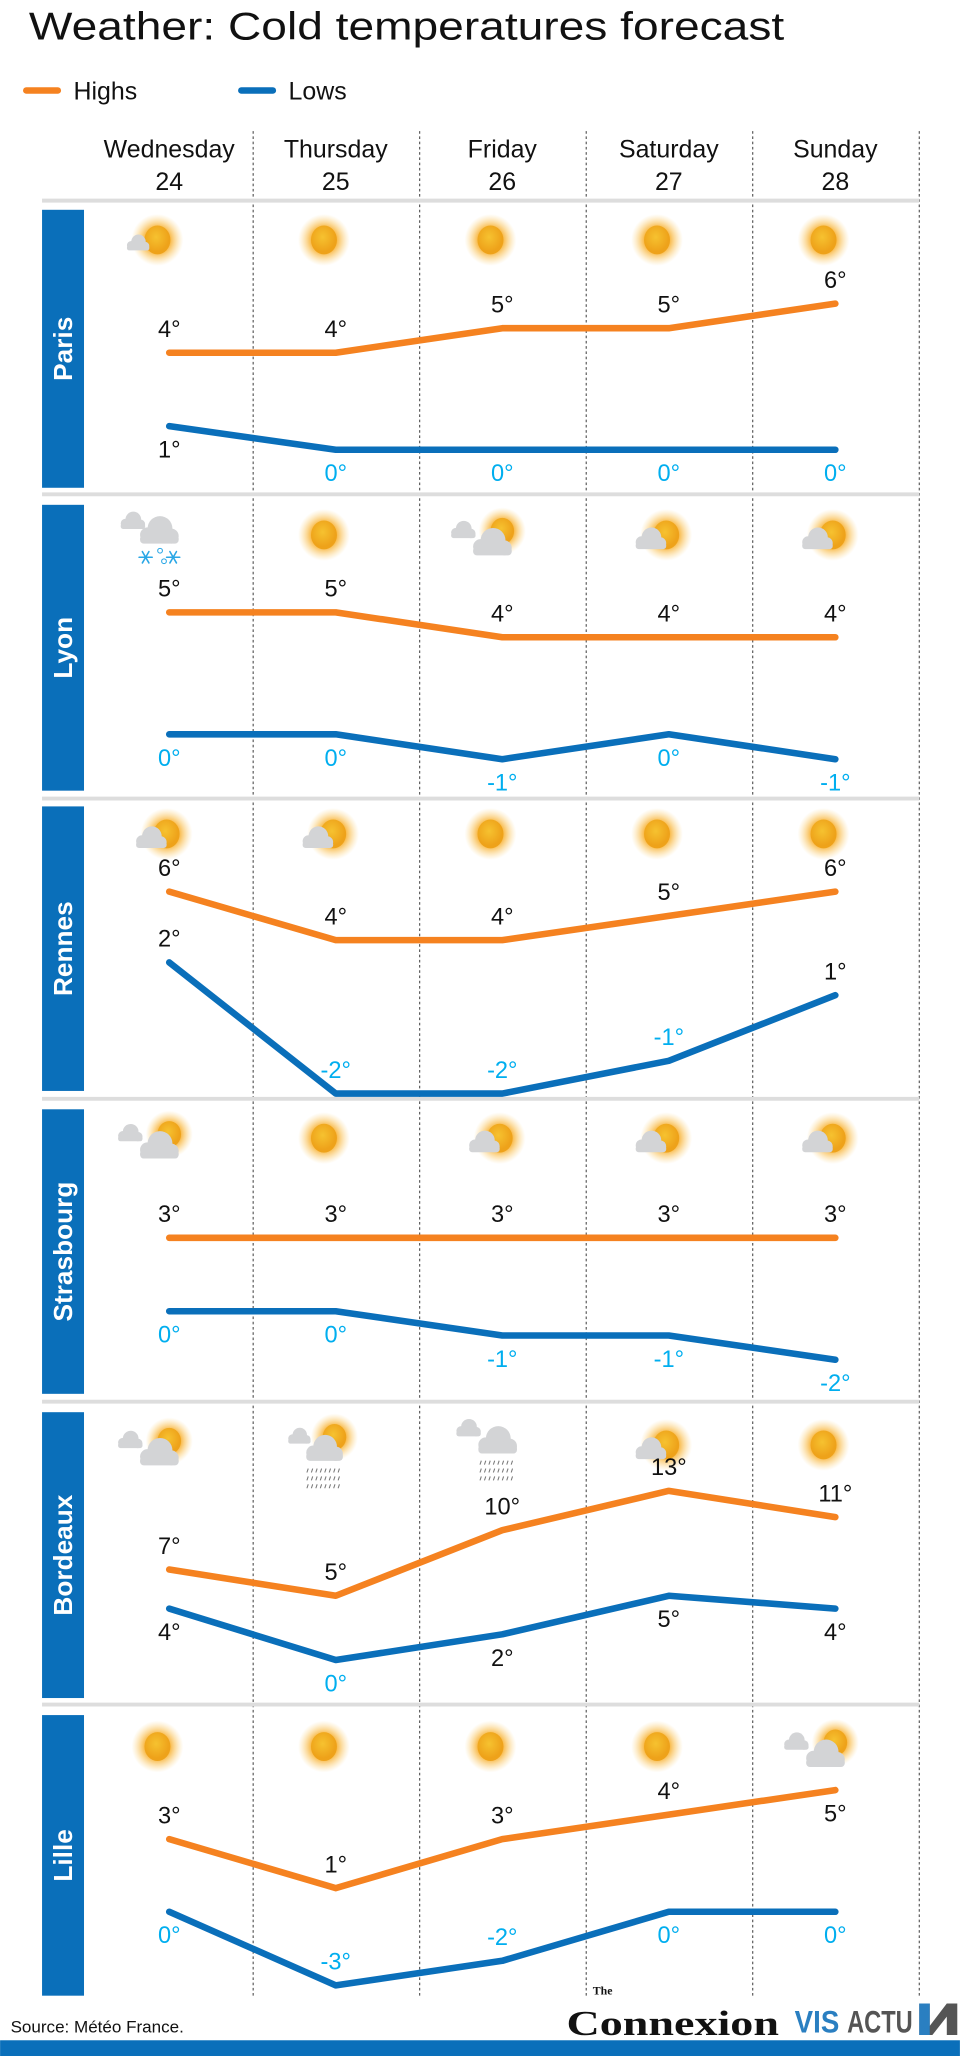  Describe the element at coordinates (669, 1215) in the screenshot. I see `high-temp-label: 3°` at that location.